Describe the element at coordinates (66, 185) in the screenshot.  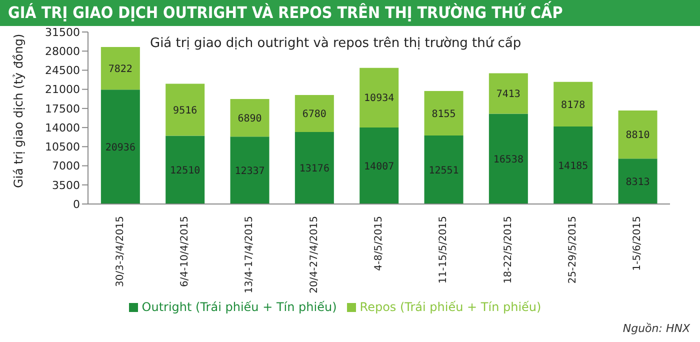
I see `y-tick-label: 3500` at that location.